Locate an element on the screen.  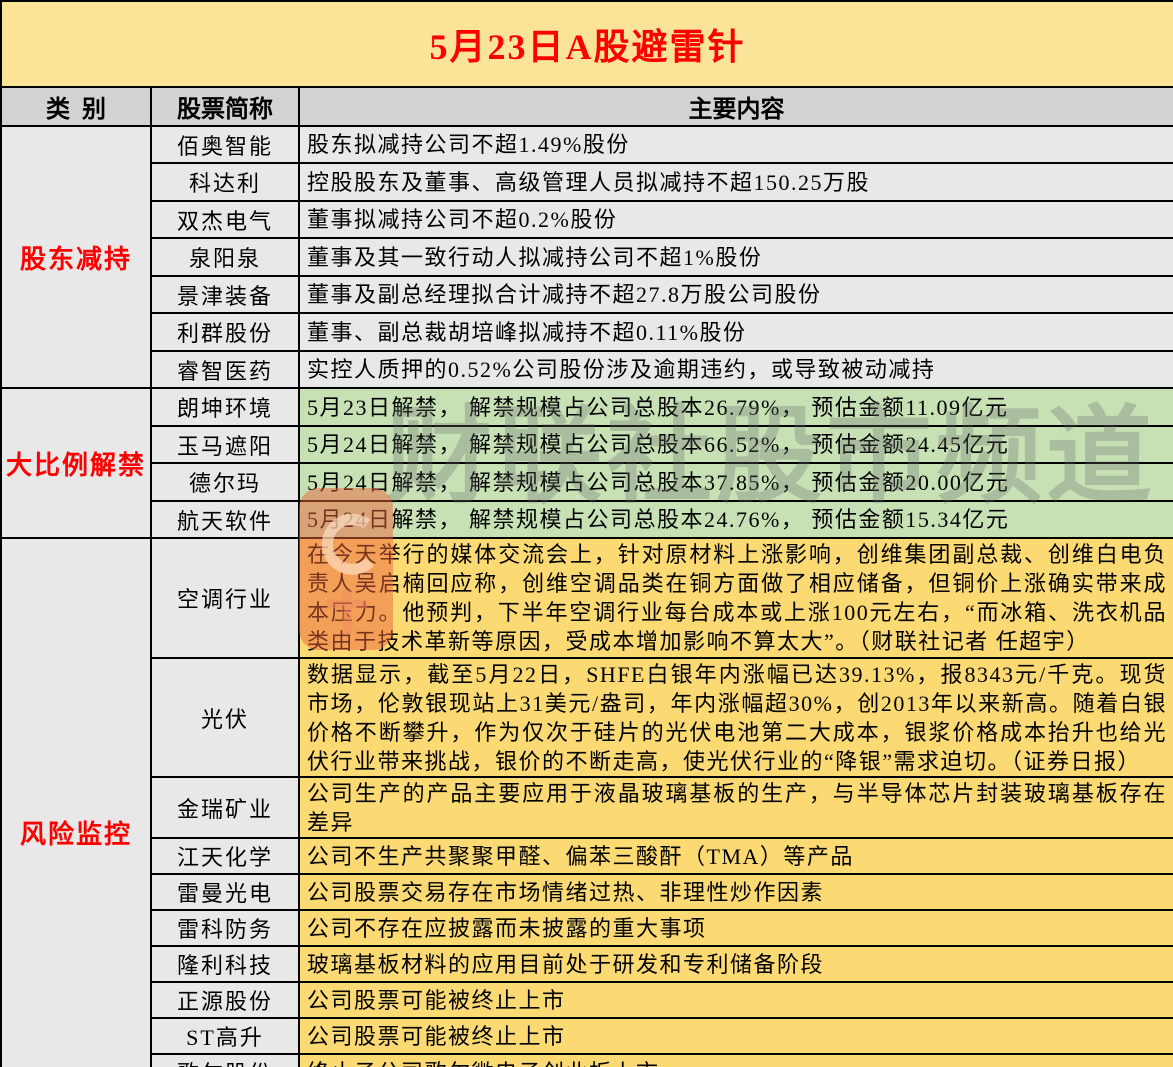
stock-name-cell: 雷曼光电 is located at coordinates (225, 892).